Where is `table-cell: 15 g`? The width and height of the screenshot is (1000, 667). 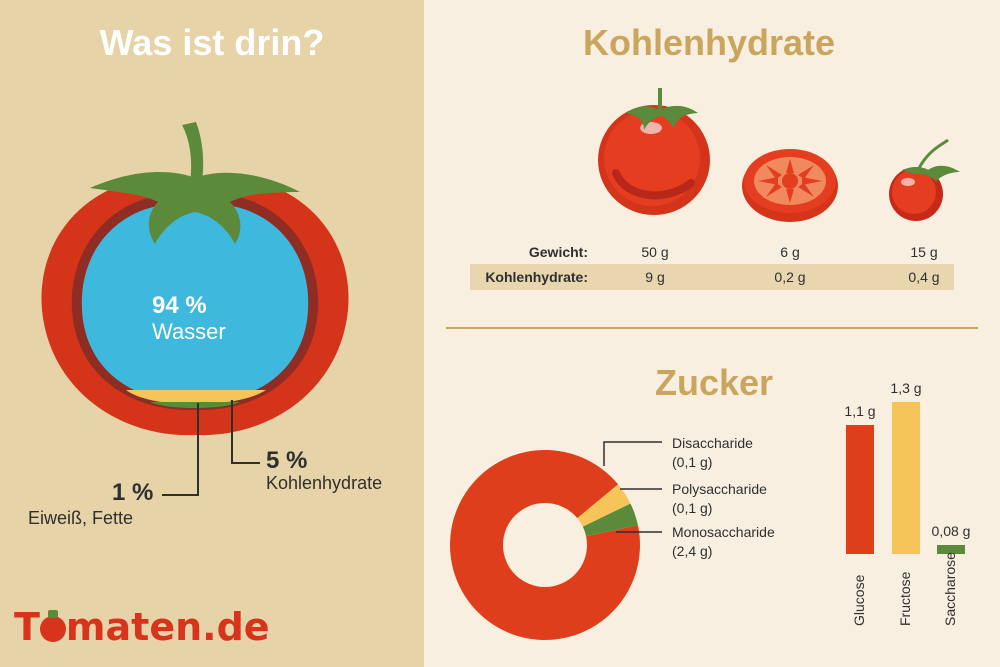 table-cell: 15 g is located at coordinates (924, 252).